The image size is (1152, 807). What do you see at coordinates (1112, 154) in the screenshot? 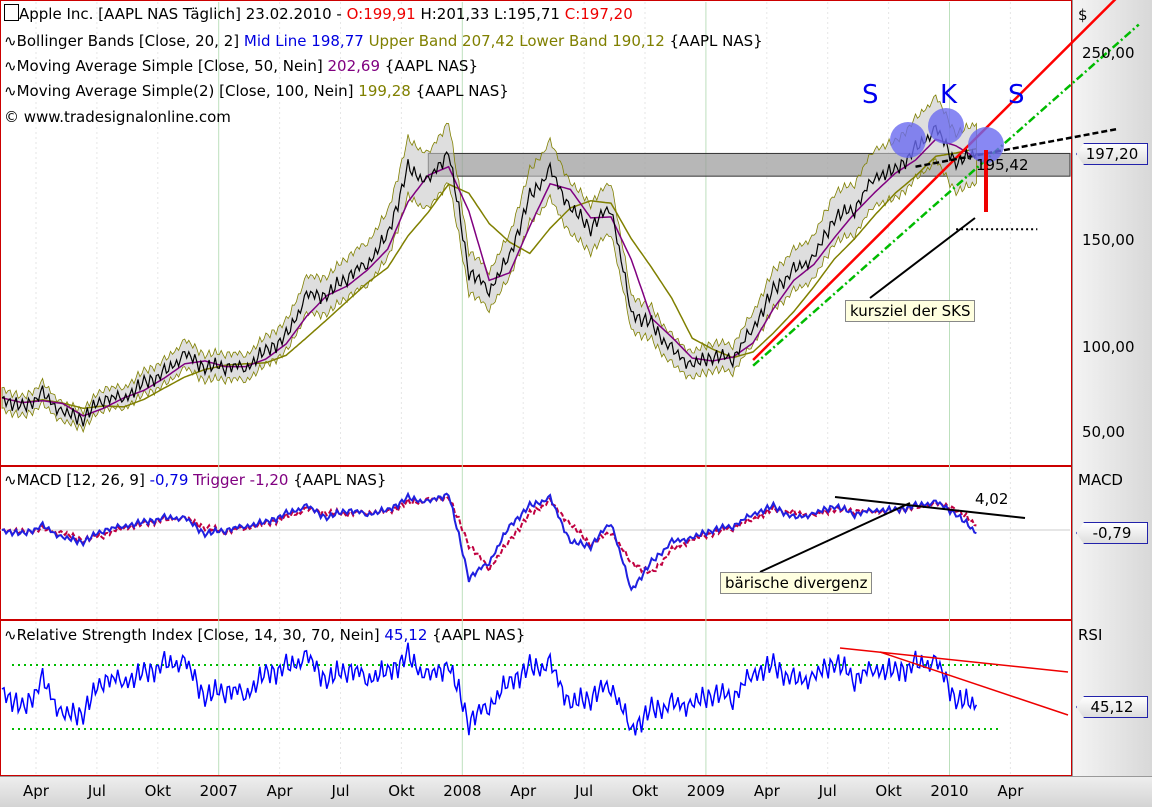
I see `price-tag: 197,20` at bounding box center [1112, 154].